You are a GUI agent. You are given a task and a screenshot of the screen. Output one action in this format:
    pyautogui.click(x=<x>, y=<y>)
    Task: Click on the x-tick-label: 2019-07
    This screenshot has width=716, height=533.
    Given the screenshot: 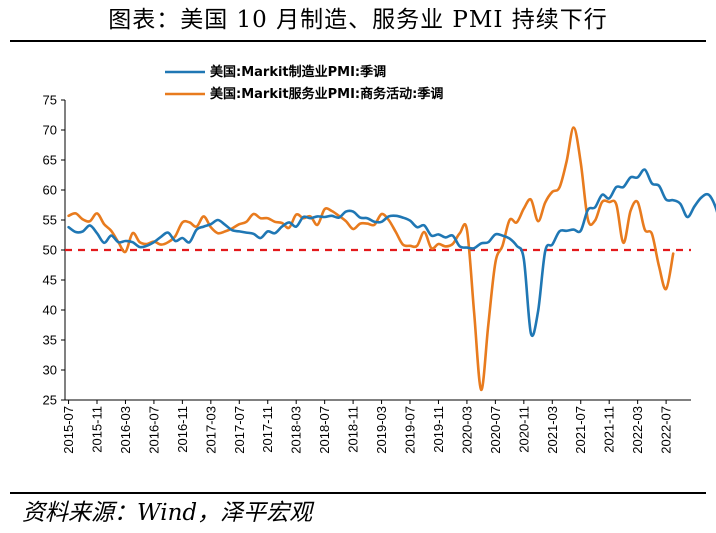 What is the action you would take?
    pyautogui.click(x=410, y=430)
    